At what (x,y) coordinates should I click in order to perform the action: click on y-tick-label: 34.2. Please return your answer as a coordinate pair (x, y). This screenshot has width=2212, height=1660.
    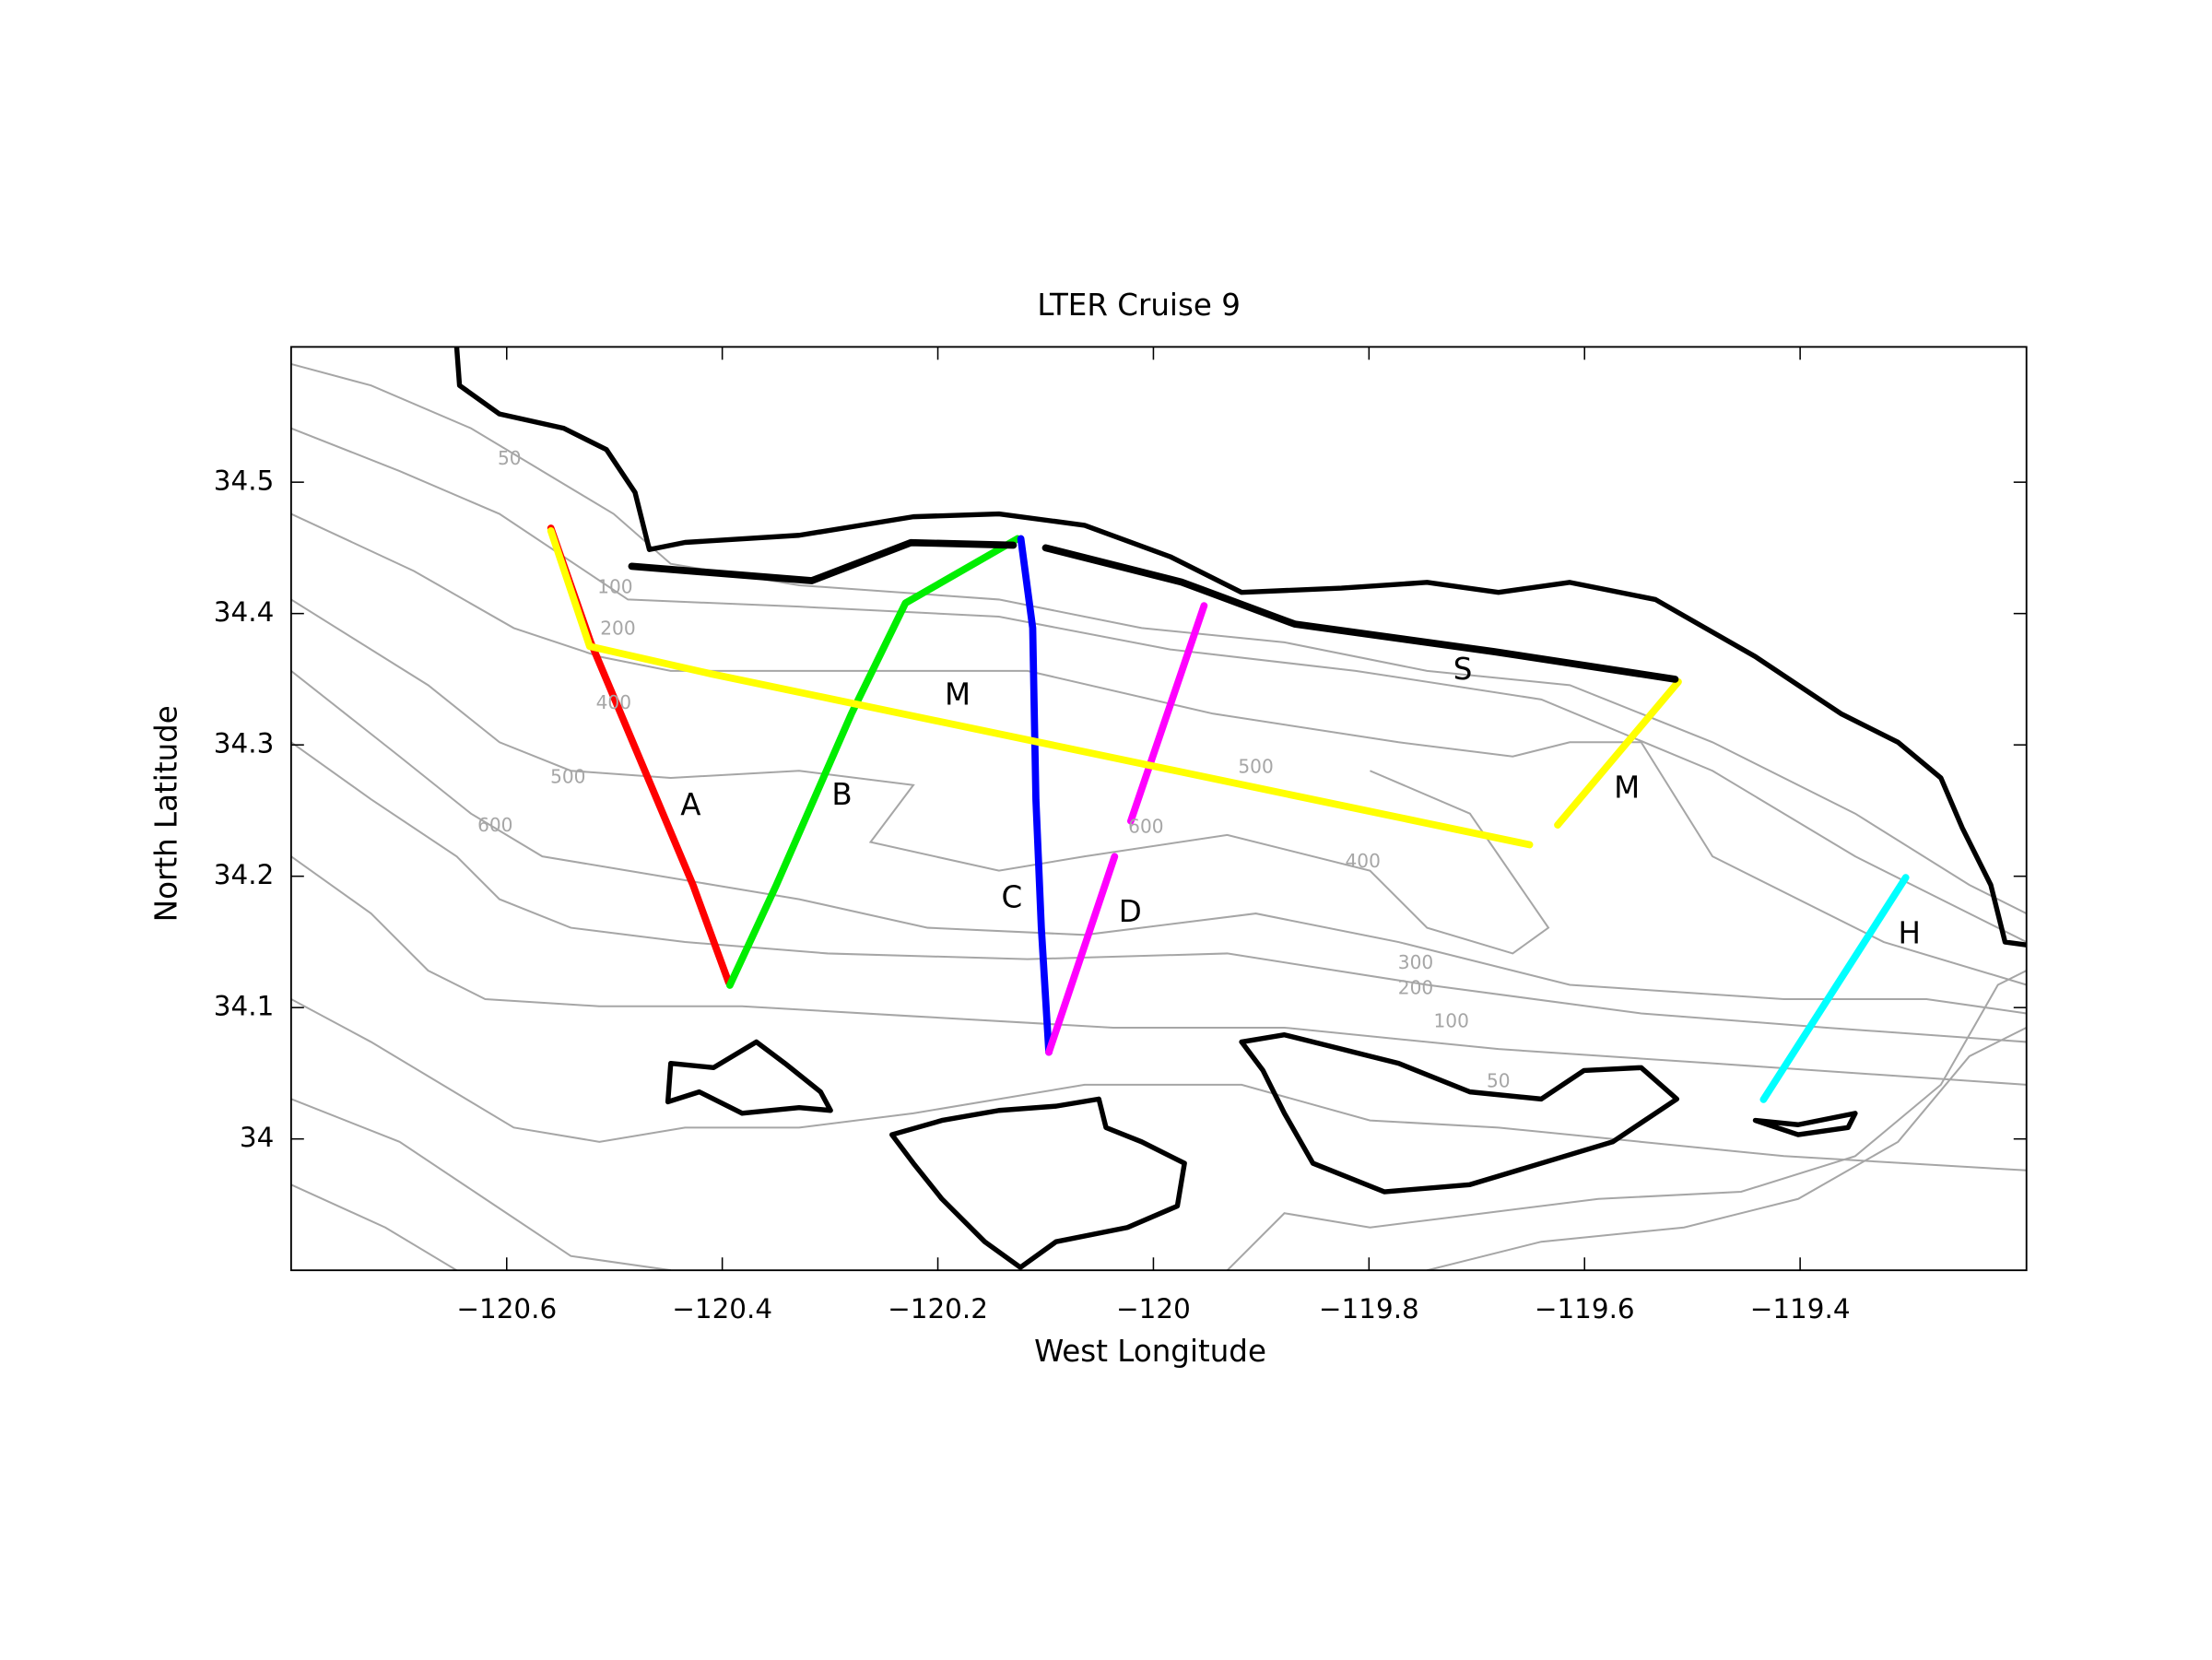
    Looking at the image, I should click on (244, 874).